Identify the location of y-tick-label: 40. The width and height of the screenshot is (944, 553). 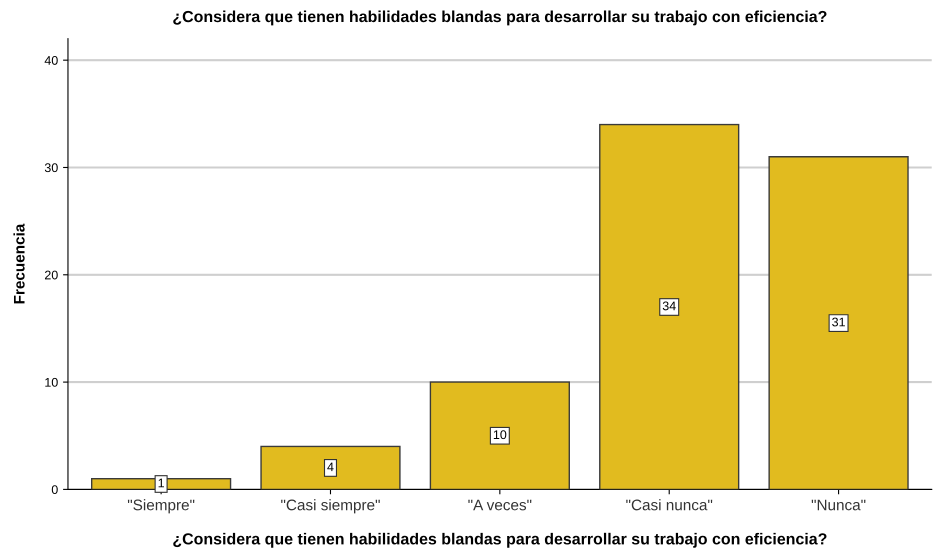
(51, 60).